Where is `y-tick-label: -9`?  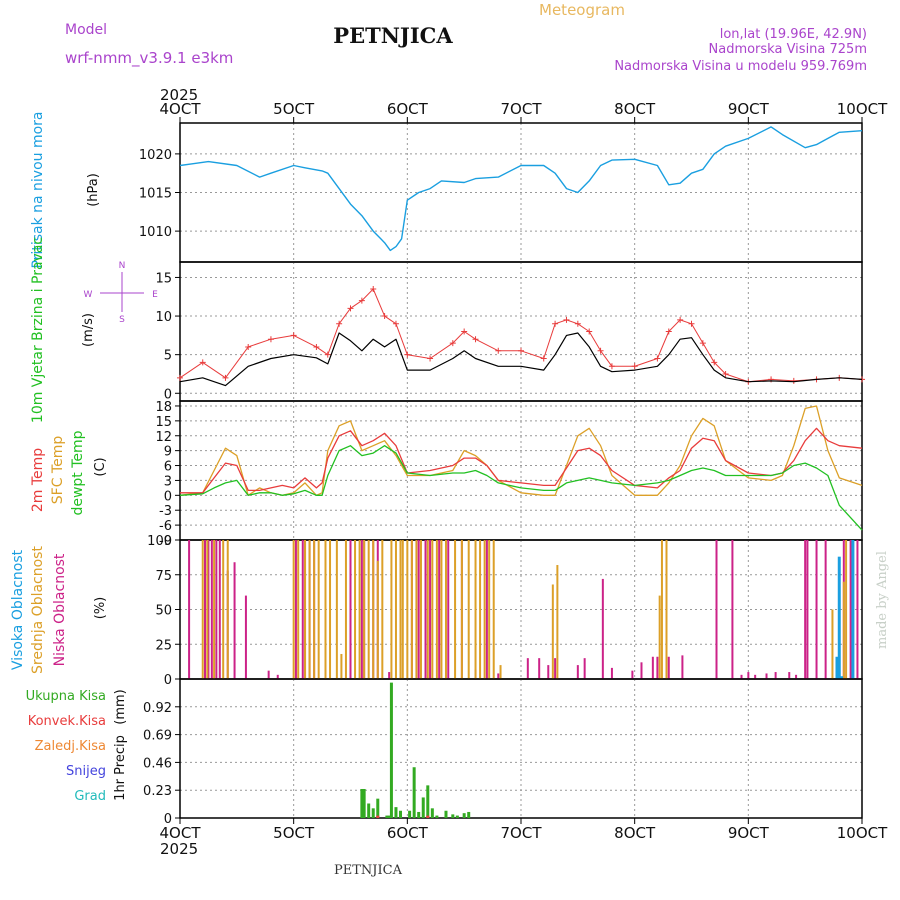
y-tick-label: -9 is located at coordinates (165, 541).